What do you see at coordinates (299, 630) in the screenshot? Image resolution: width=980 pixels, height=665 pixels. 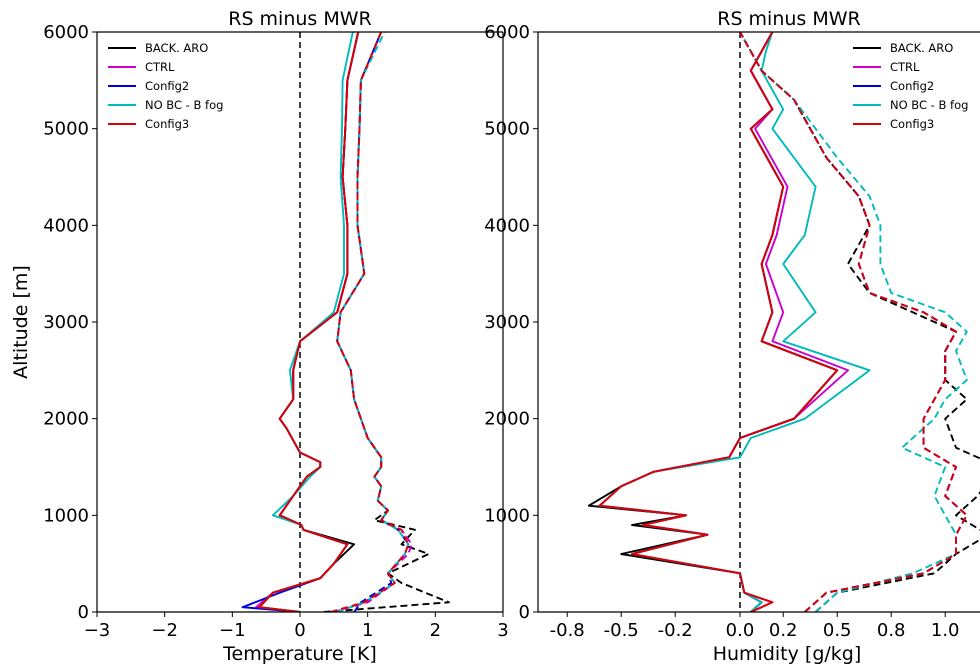 I see `x-tick-label: 0` at bounding box center [299, 630].